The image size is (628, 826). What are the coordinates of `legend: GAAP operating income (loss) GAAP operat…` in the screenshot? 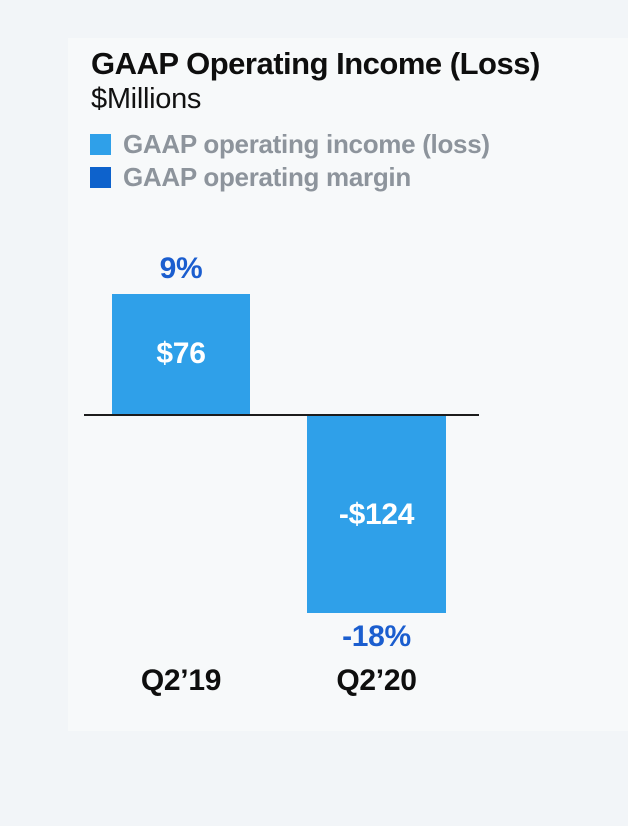 It's located at (290, 164).